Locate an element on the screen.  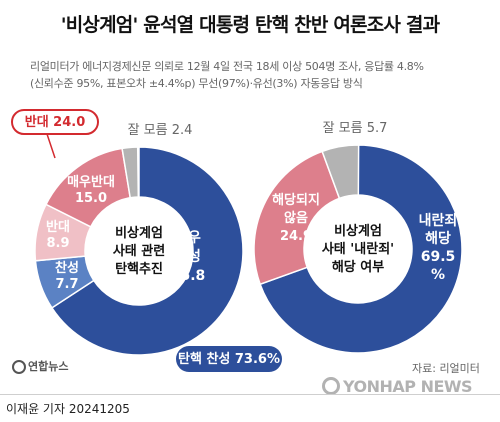
center-label-2-line: 비상계엄 is located at coordinates (358, 231).